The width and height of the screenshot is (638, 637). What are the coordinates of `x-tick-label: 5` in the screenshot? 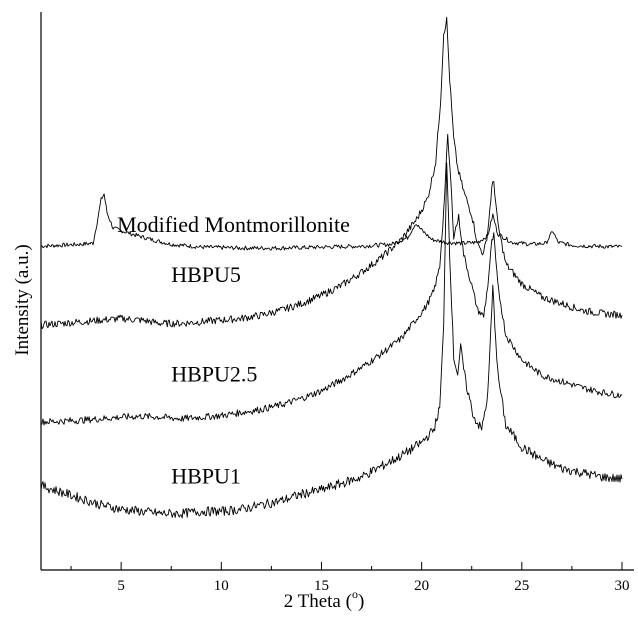 It's located at (121, 586).